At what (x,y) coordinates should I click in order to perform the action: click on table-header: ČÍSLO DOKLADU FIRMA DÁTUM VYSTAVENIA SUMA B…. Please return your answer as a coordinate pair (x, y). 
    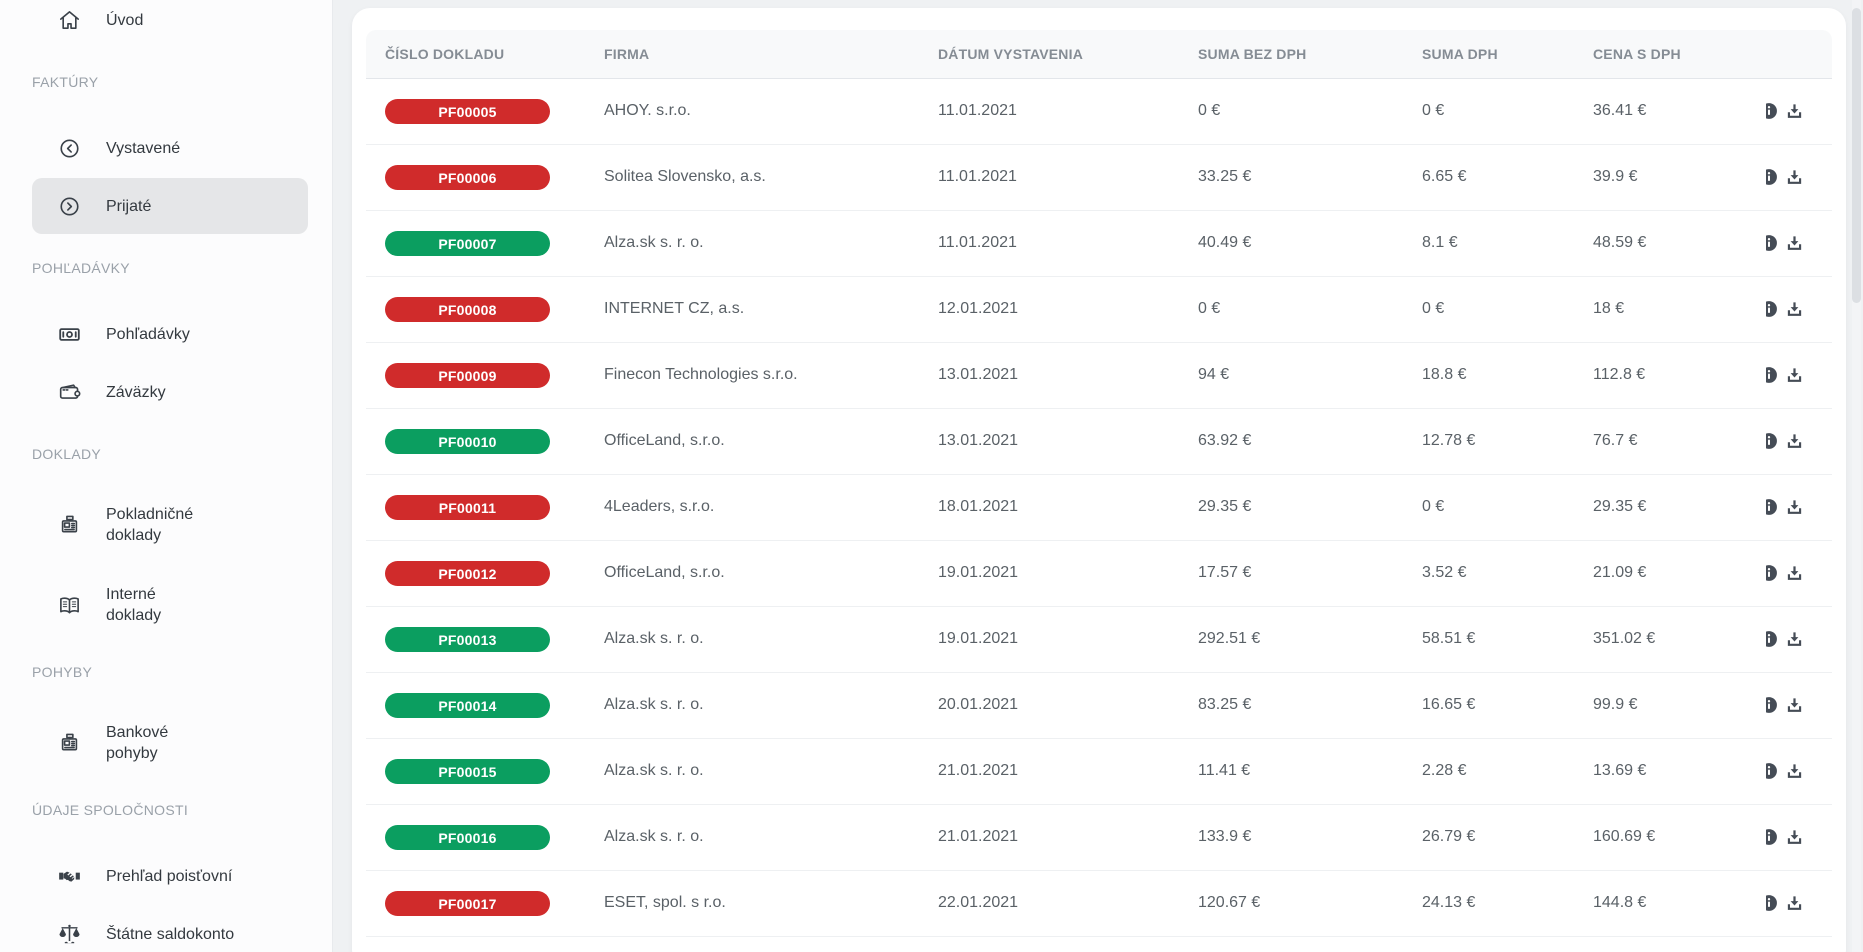
    Looking at the image, I should click on (1099, 54).